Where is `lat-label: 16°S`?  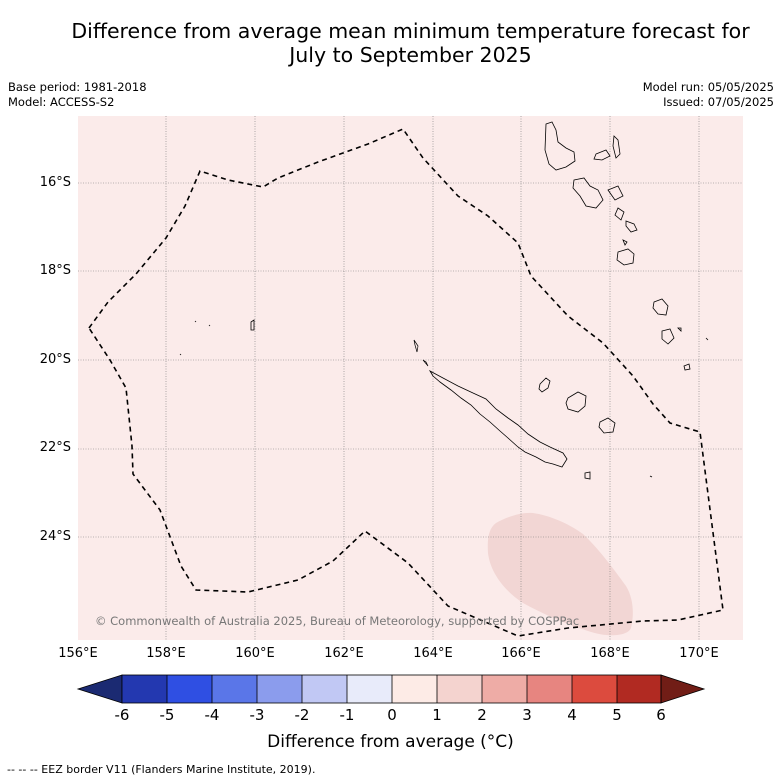 lat-label: 16°S is located at coordinates (55, 182).